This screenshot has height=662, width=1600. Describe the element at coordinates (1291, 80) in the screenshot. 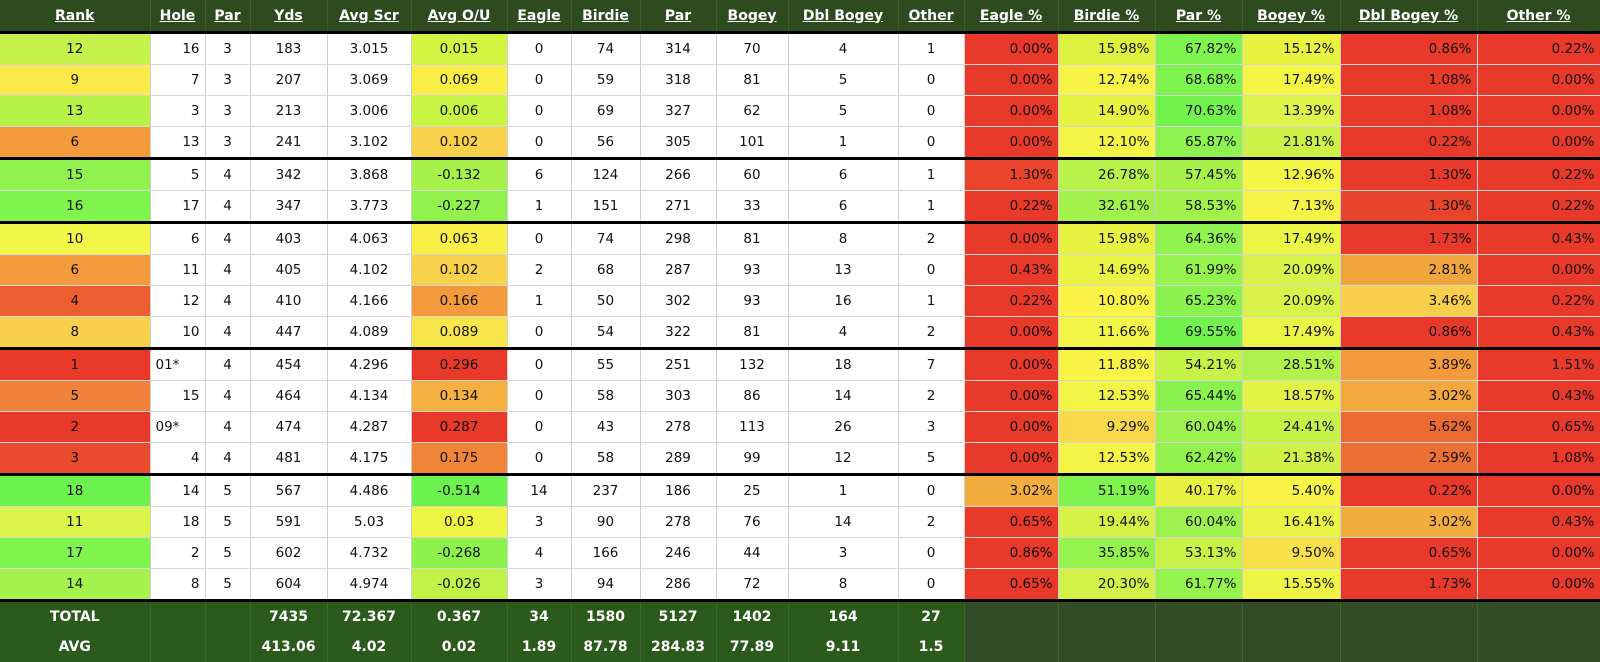

I see `cell-bogey-pct: 17.49%` at that location.